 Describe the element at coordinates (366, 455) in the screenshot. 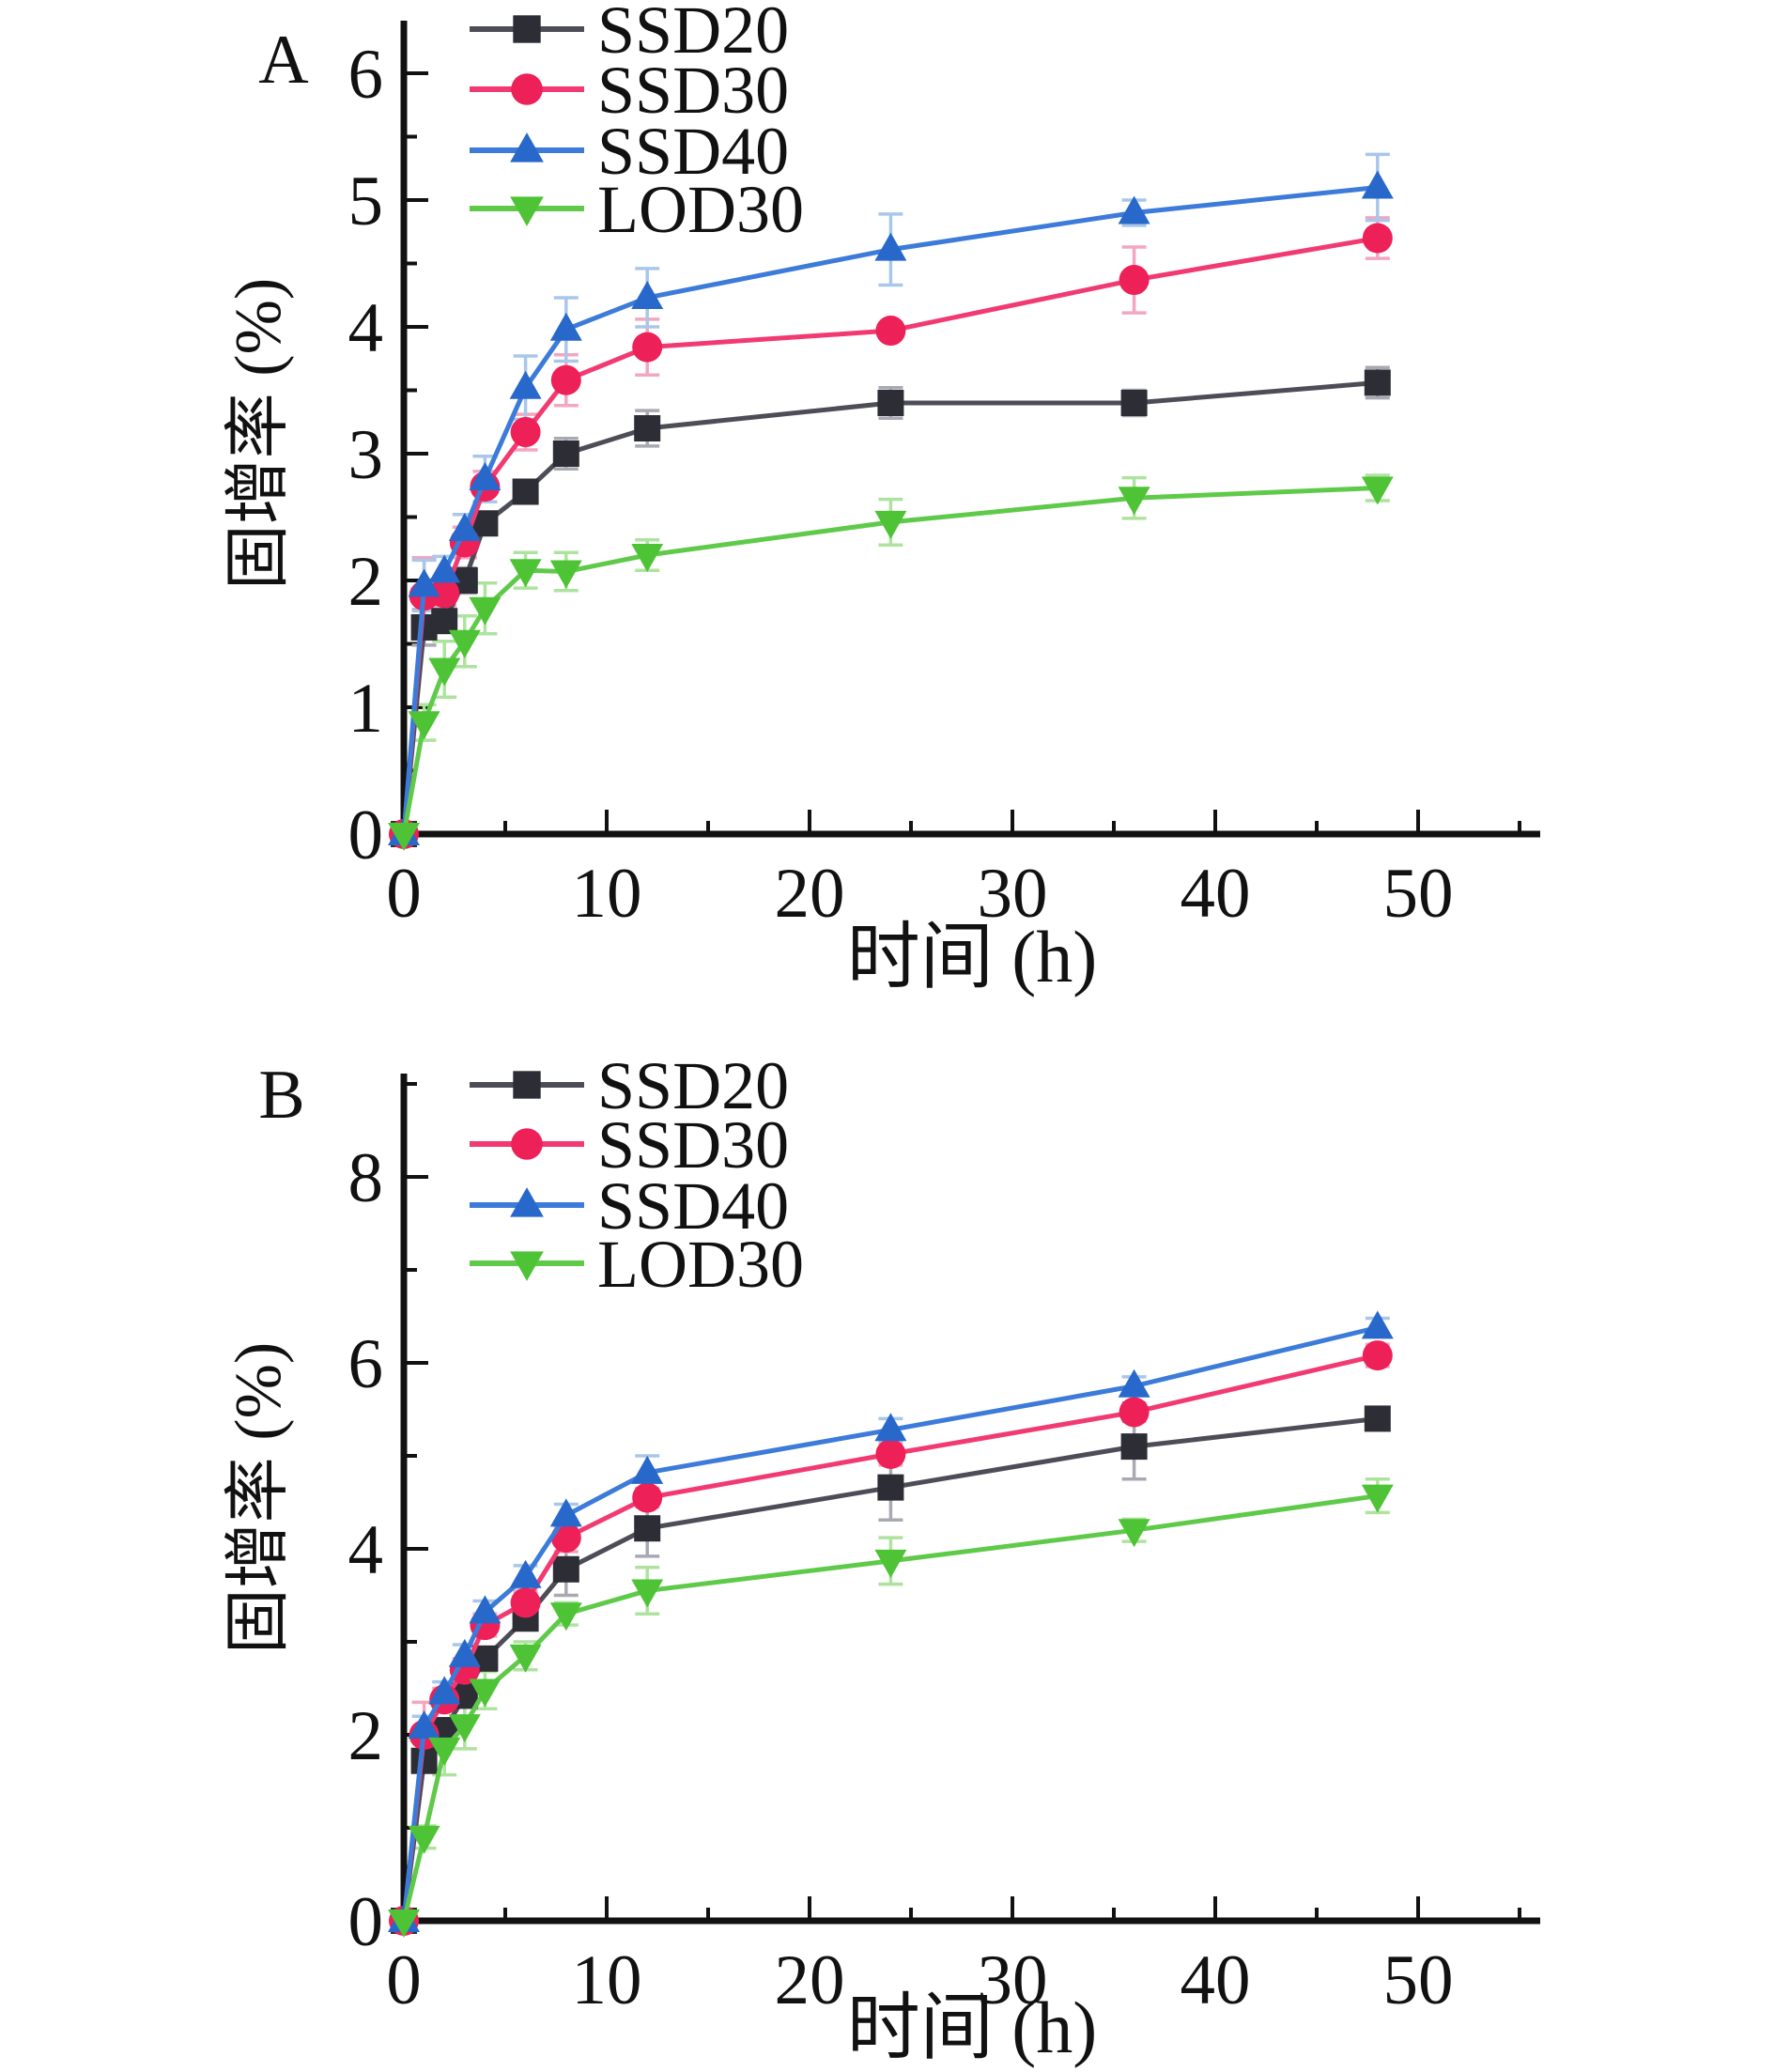

I see `y-tick-label: 3` at that location.